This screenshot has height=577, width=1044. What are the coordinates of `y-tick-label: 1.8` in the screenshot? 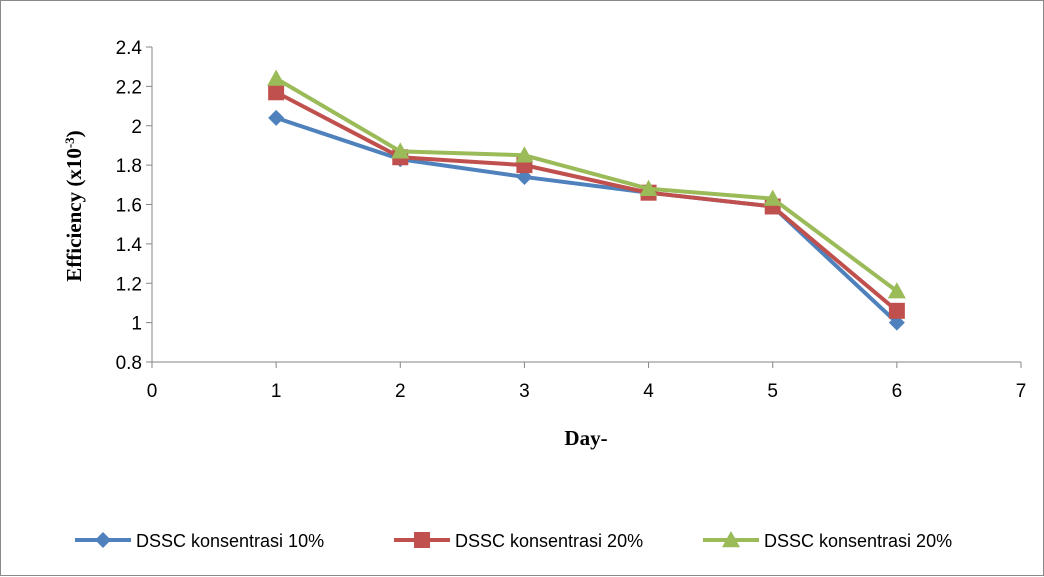 It's located at (129, 166).